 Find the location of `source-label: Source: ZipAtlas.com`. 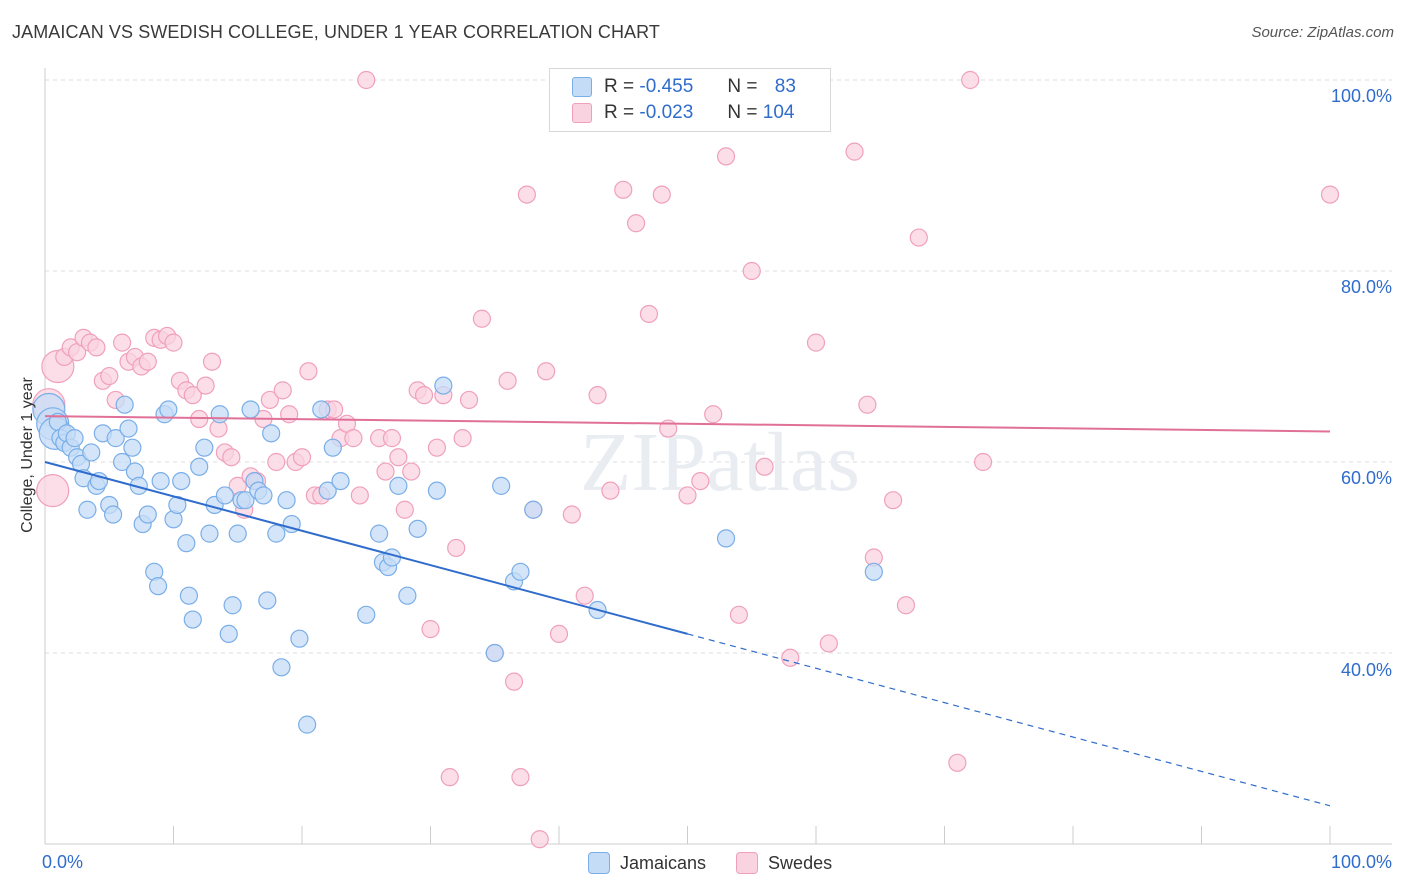

source-label: Source: ZipAtlas.com is located at coordinates (1322, 32).